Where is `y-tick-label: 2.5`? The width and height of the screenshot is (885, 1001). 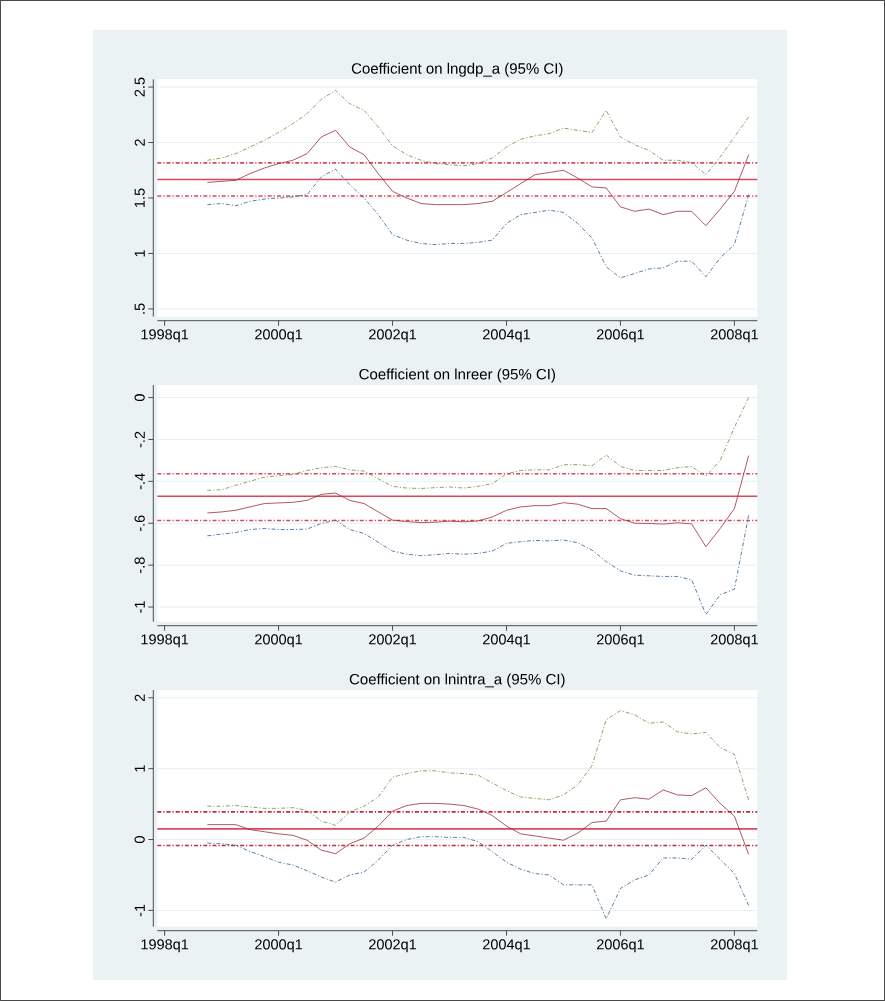
y-tick-label: 2.5 is located at coordinates (139, 87).